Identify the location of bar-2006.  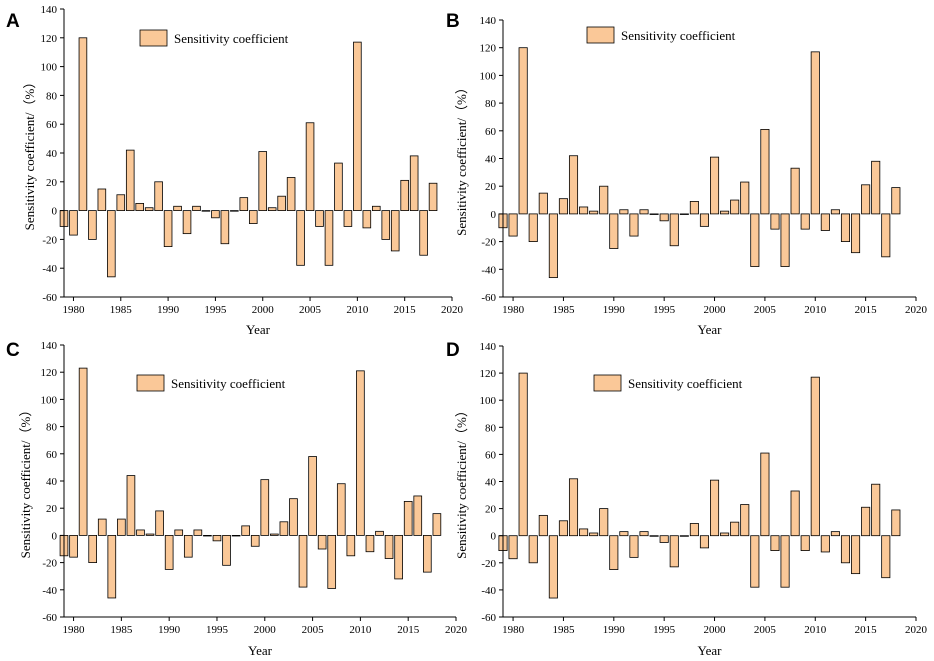
(319, 218).